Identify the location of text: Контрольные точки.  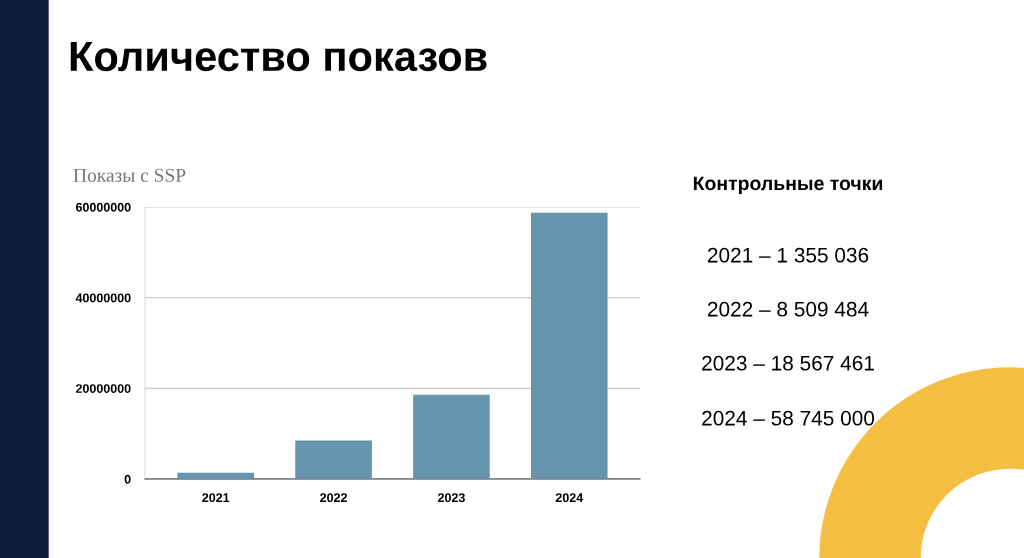
(788, 185).